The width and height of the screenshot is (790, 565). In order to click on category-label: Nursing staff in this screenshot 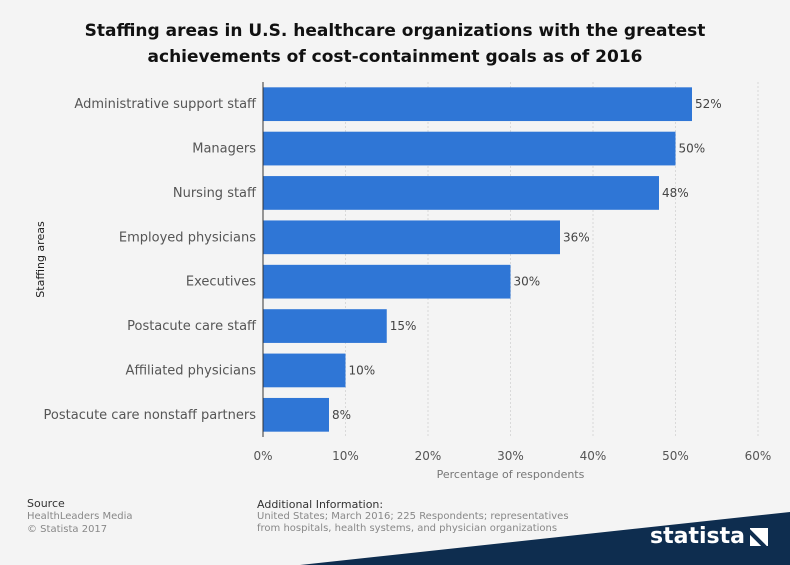, I will do `click(215, 193)`.